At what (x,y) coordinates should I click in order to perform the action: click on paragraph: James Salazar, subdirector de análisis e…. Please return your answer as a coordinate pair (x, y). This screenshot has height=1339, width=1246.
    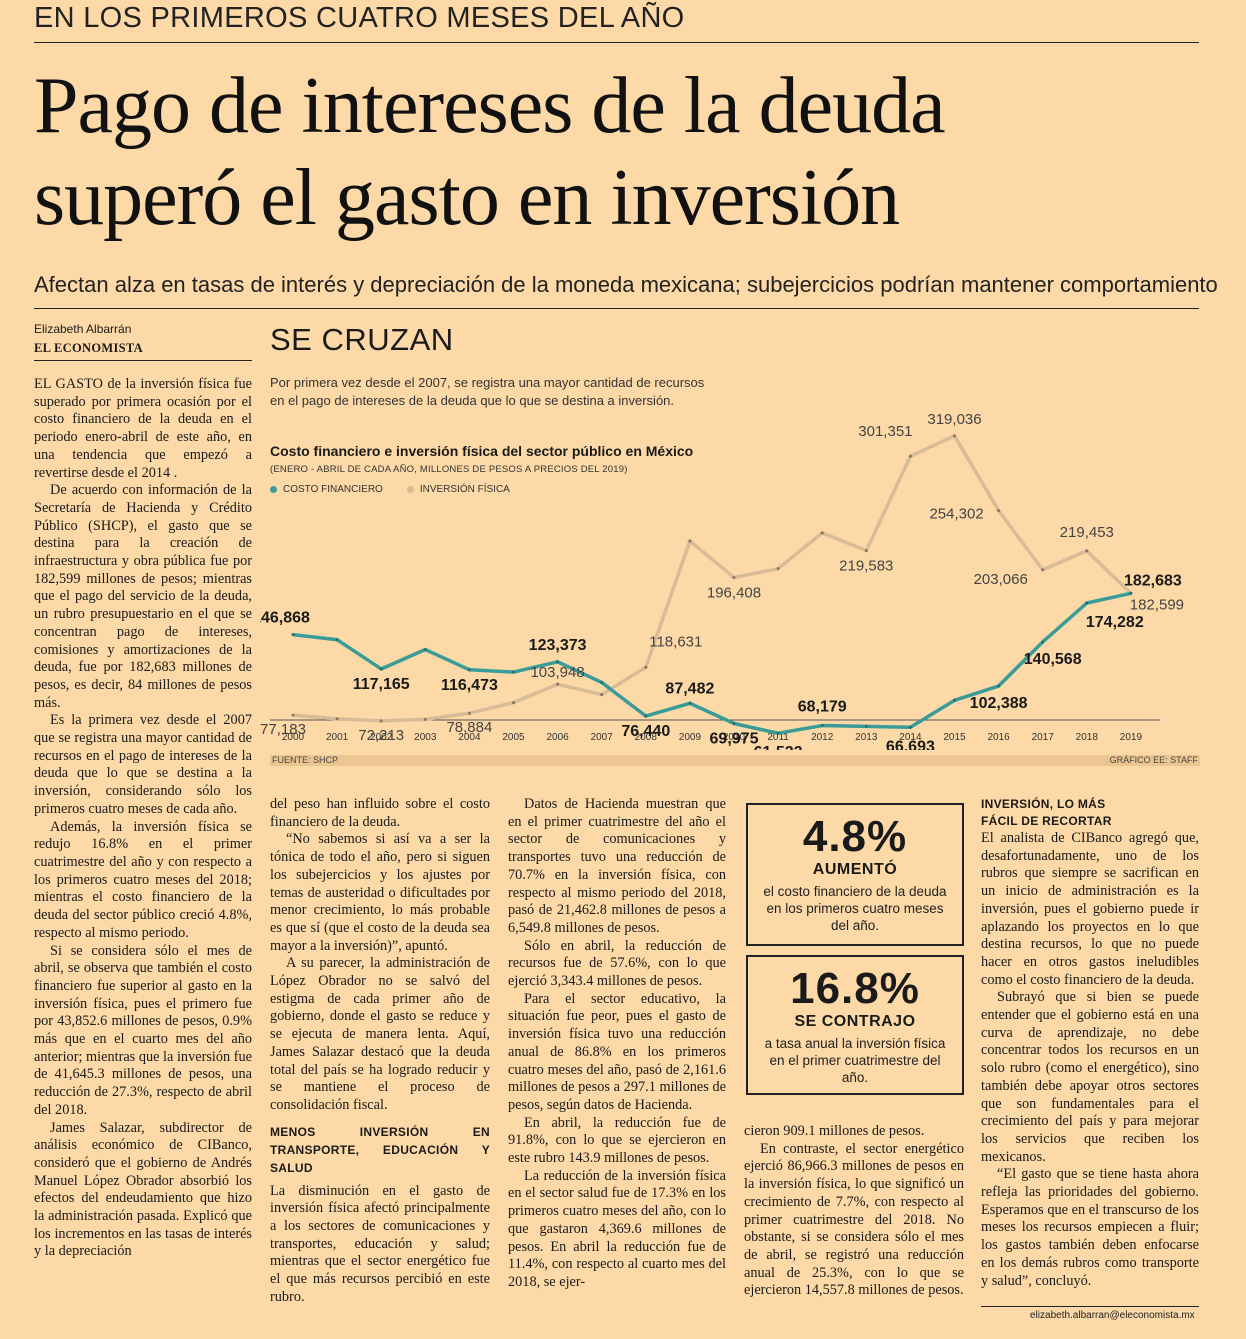
    Looking at the image, I should click on (143, 1189).